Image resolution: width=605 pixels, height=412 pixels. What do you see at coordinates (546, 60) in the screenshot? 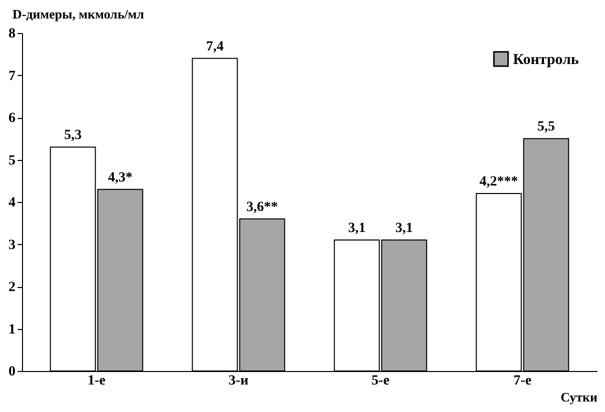
I see `legend-label: Контроль` at bounding box center [546, 60].